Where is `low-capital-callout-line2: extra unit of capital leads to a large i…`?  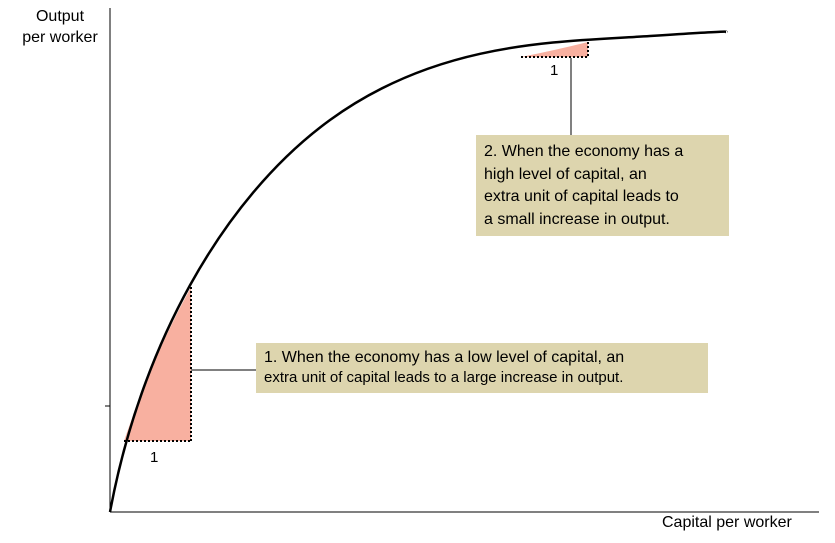
low-capital-callout-line2: extra unit of capital leads to a large i… is located at coordinates (444, 377).